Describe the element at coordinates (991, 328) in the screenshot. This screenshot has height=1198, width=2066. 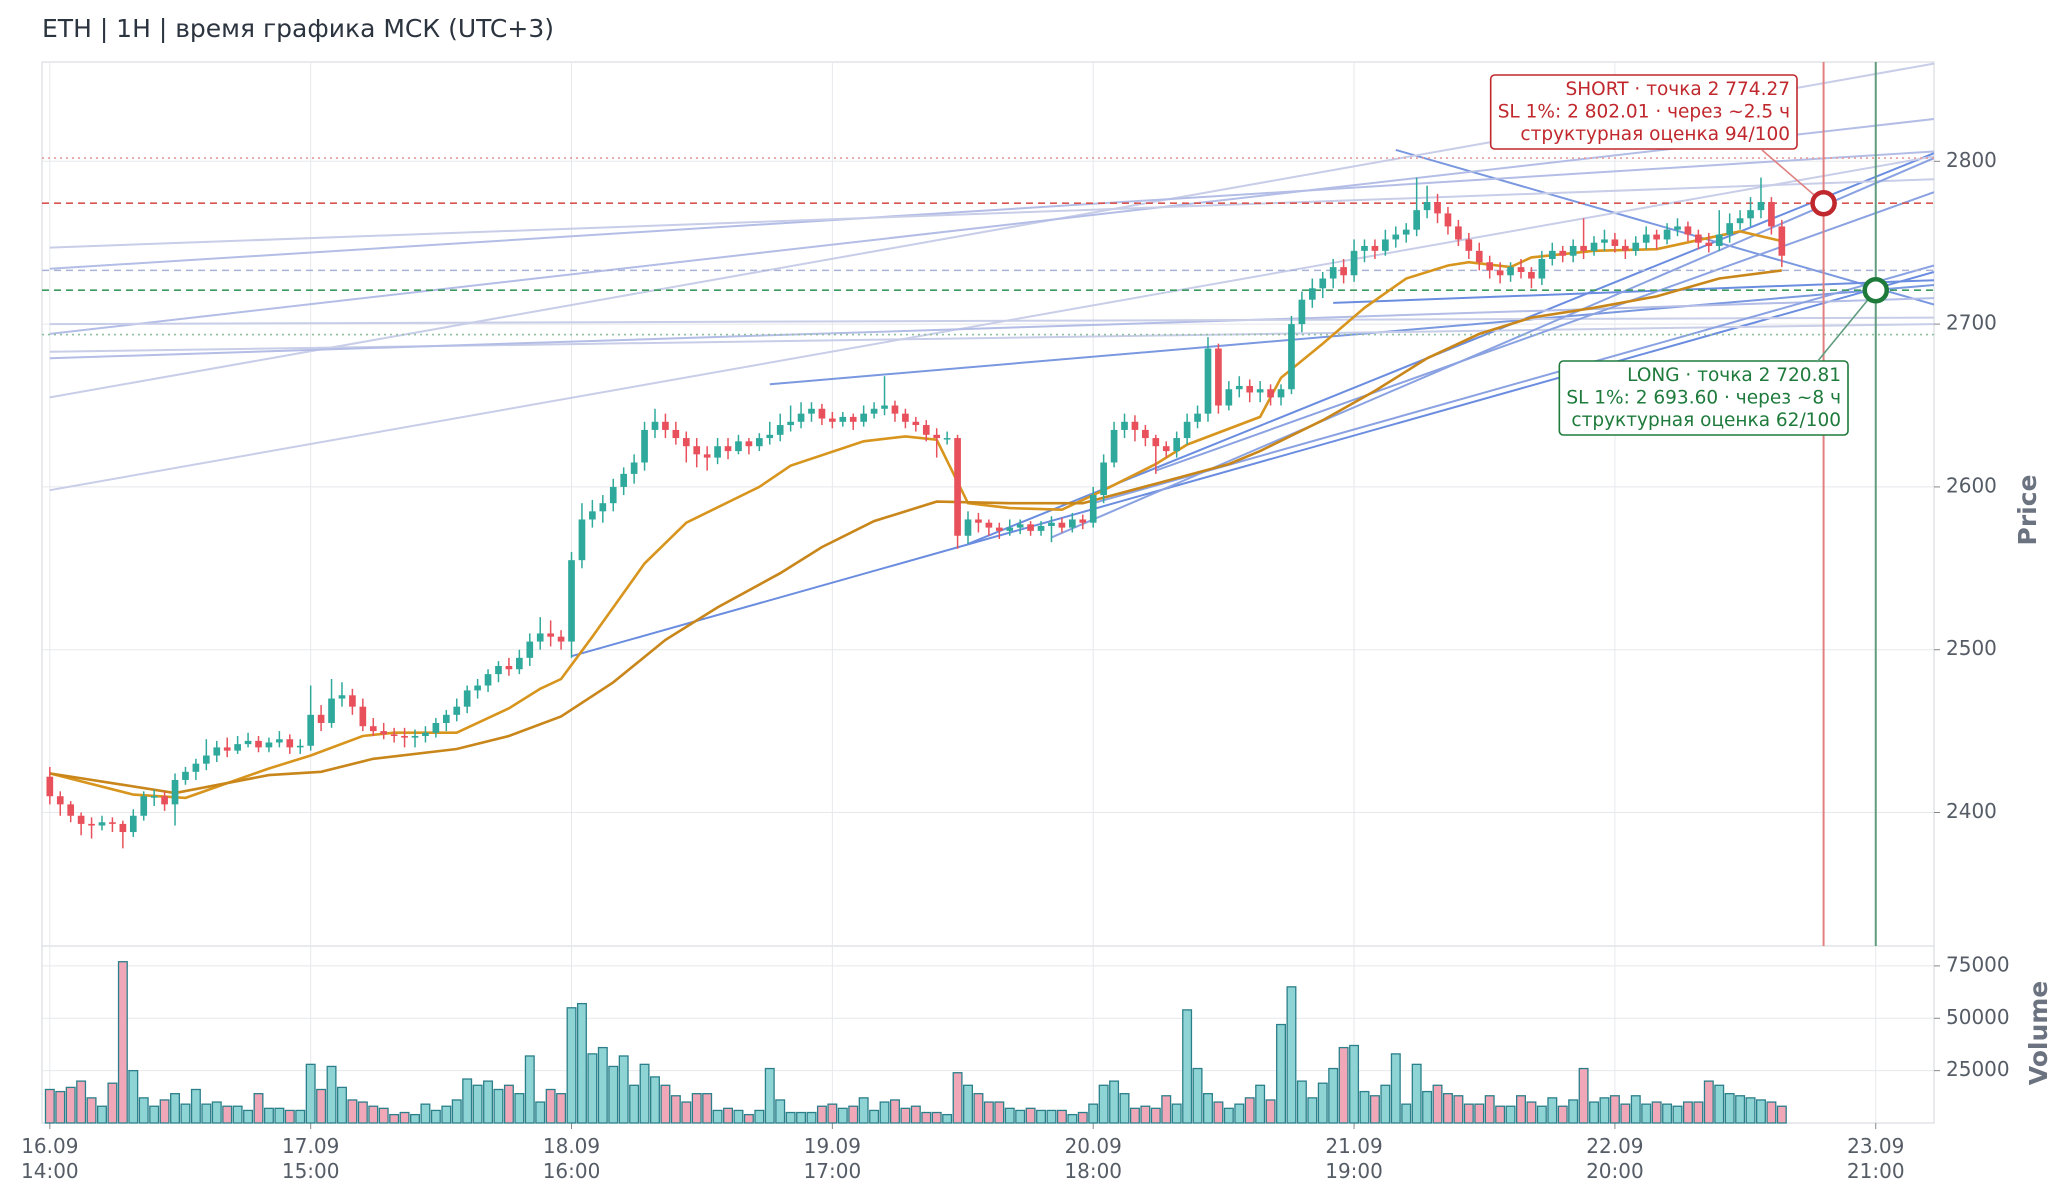
I see `trend-line` at that location.